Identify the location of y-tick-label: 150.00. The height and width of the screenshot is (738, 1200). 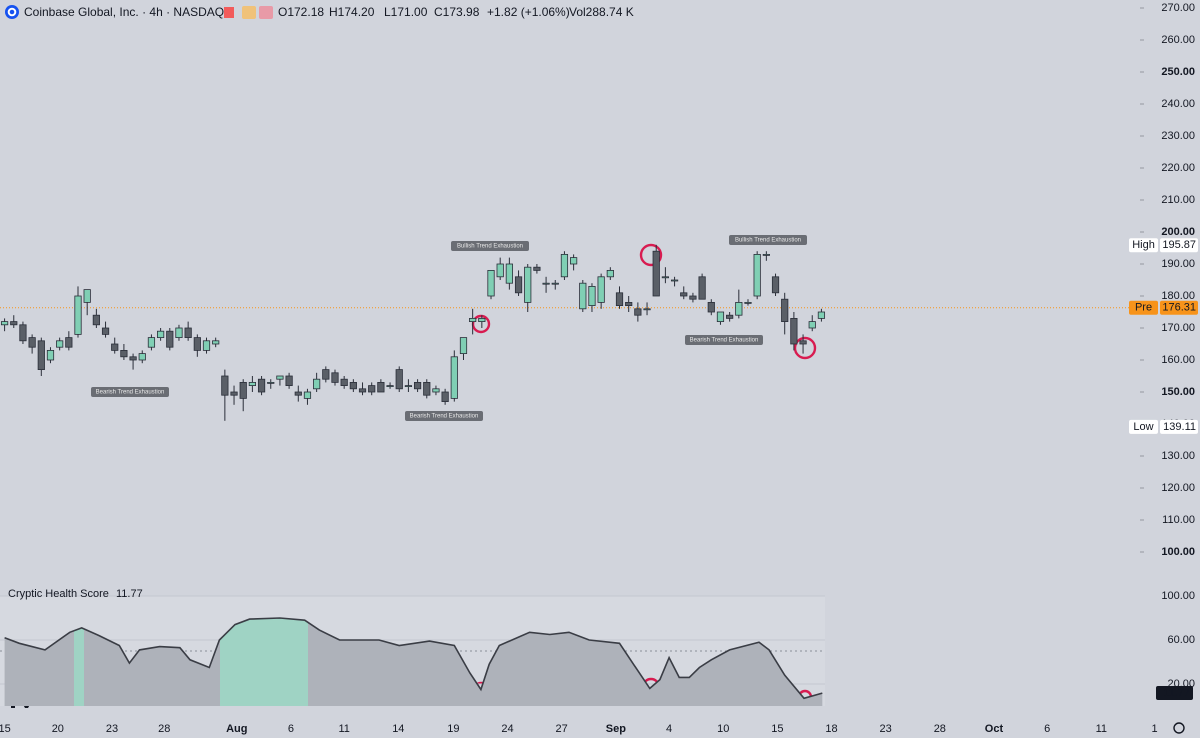
(1178, 392).